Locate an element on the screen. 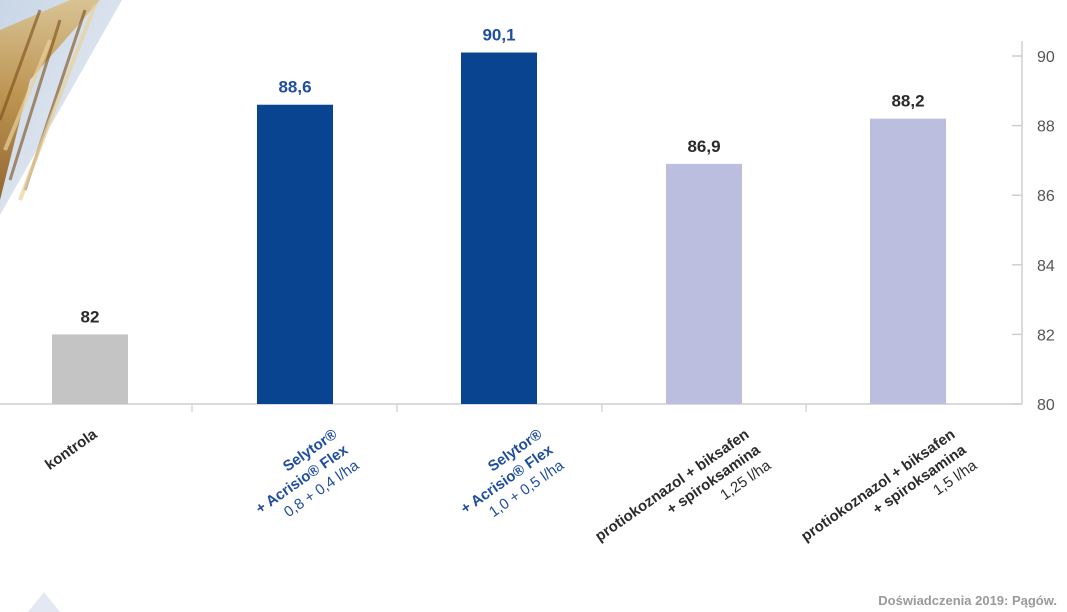  category-label-1: kontrola is located at coordinates (71, 449).